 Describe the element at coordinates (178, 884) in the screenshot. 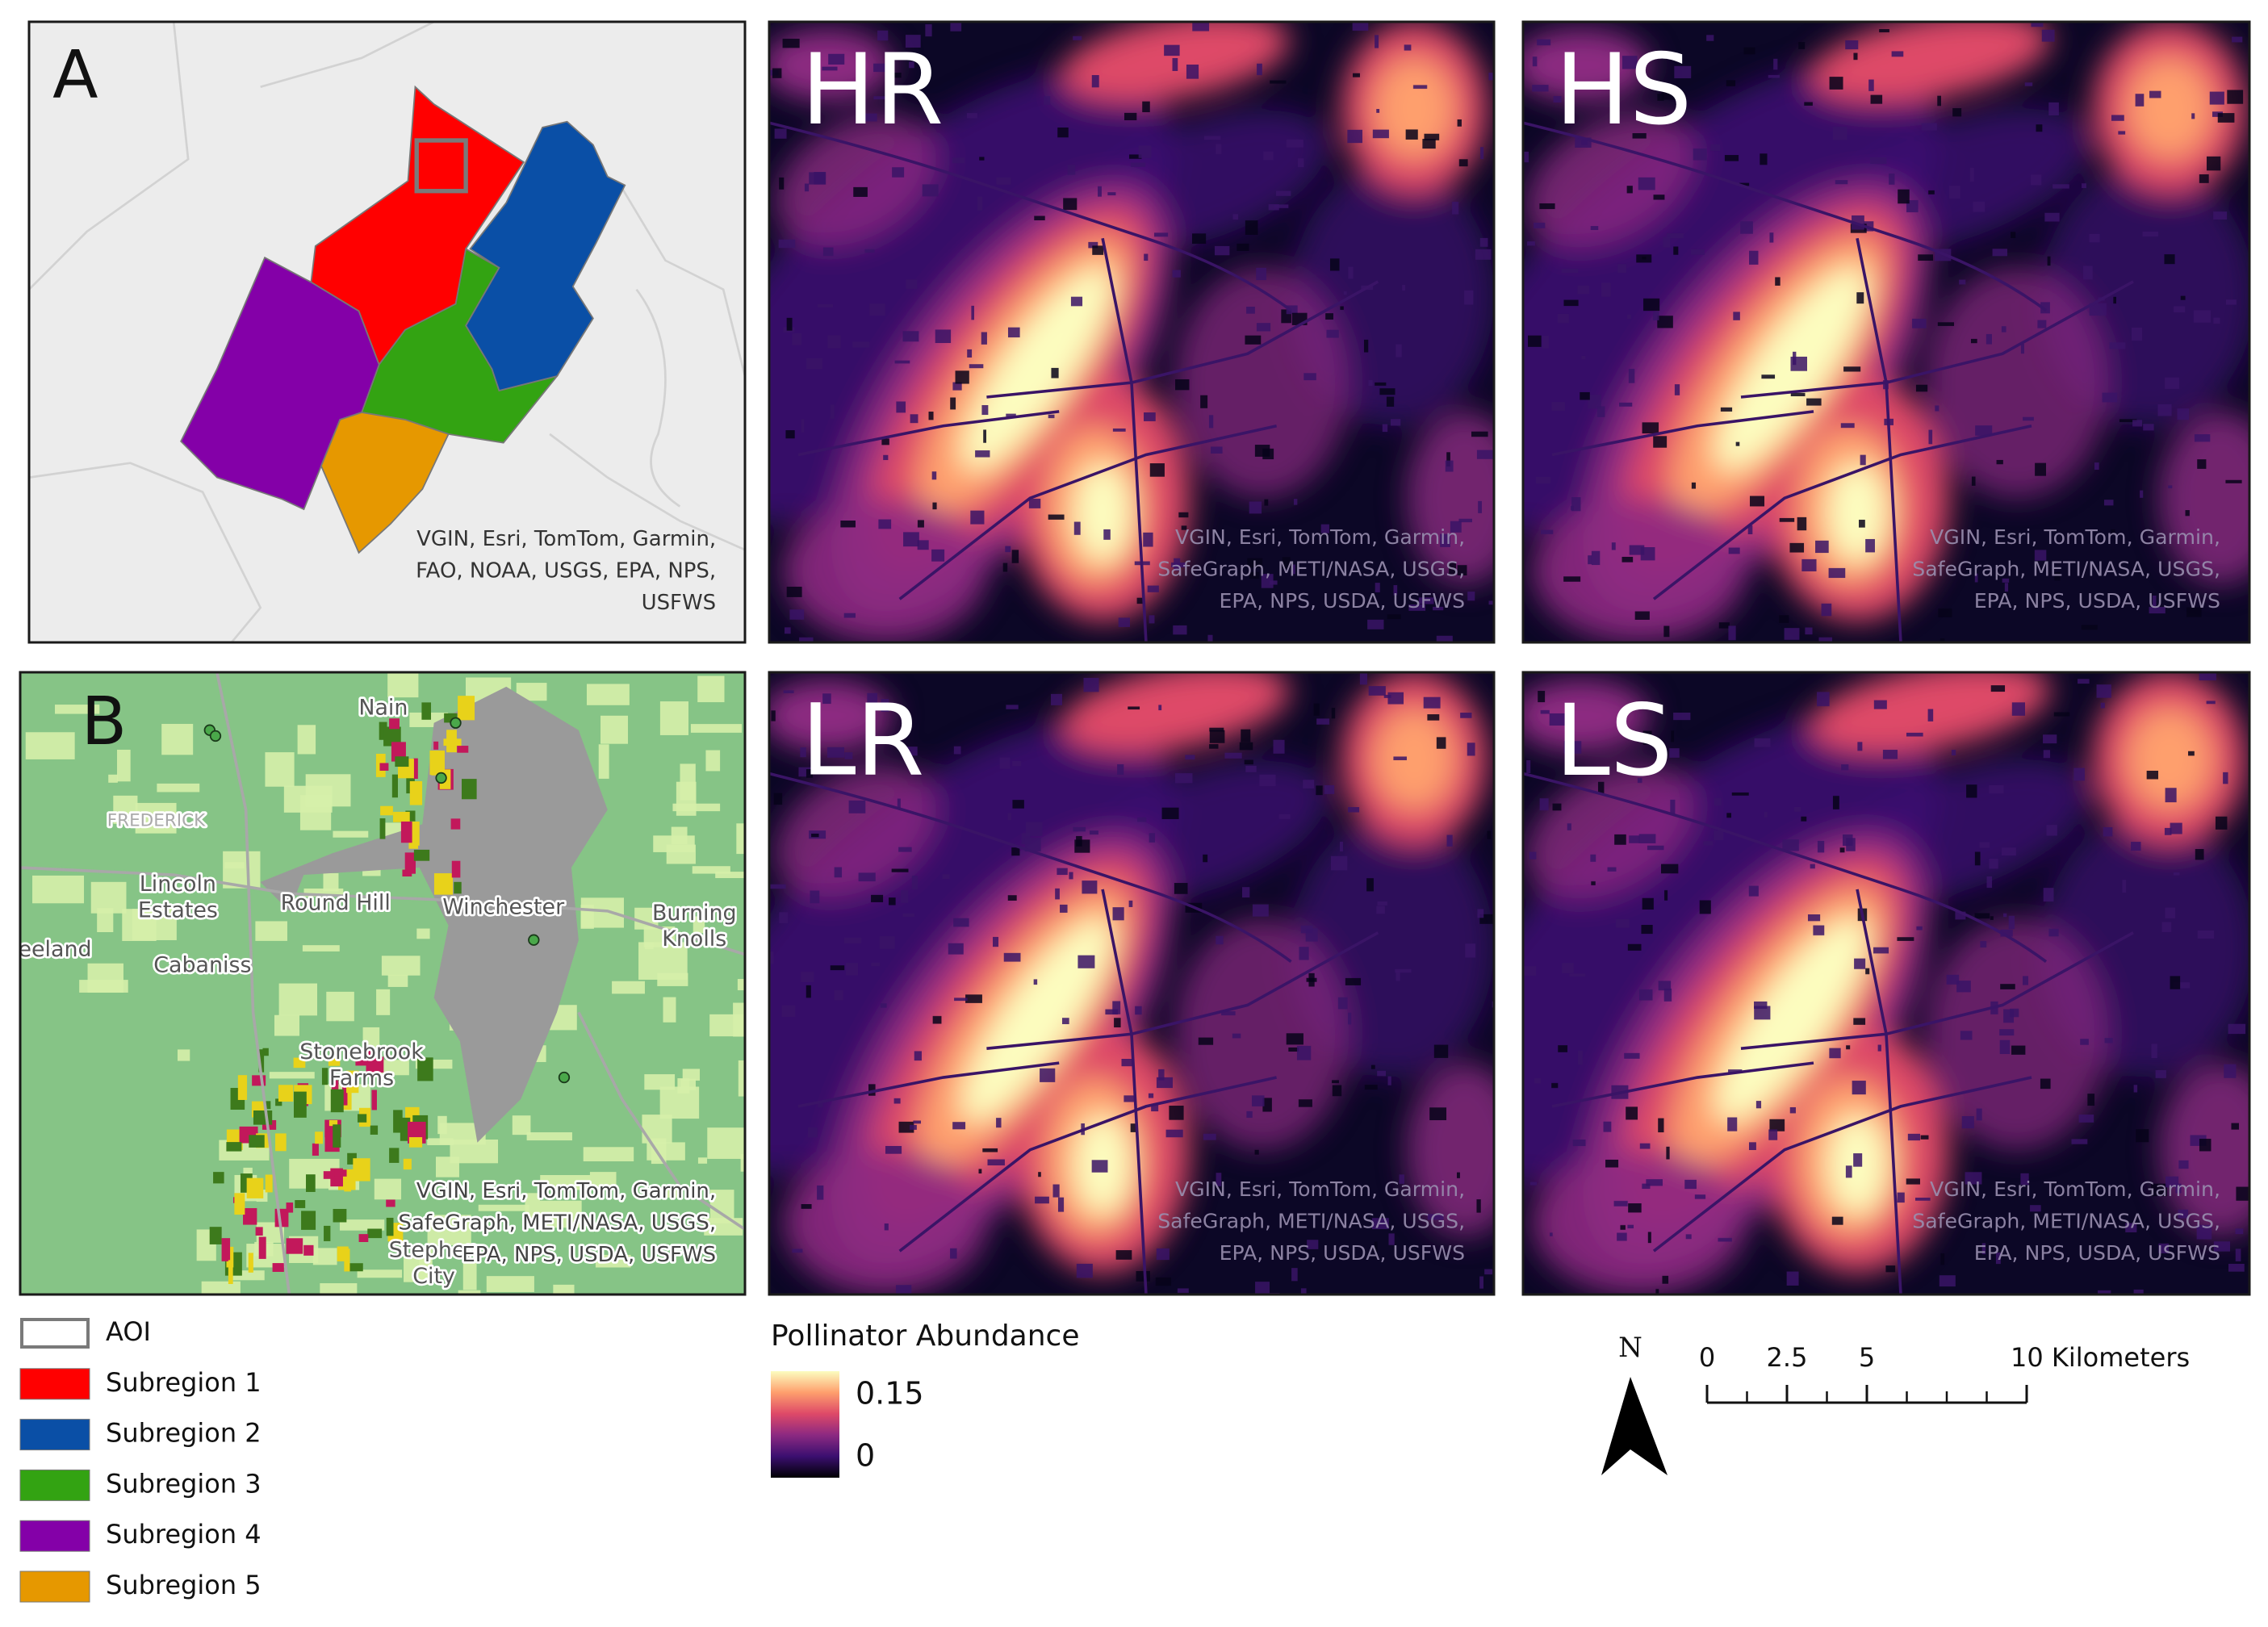

I see `place-label: Lincoln` at that location.